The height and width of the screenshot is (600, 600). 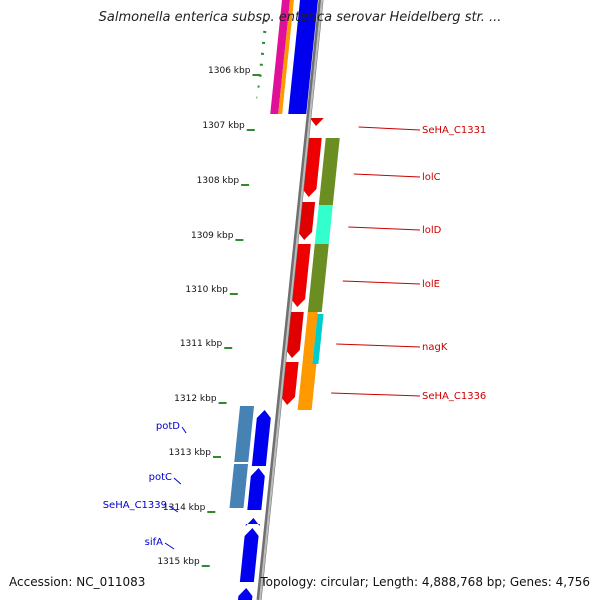 I want to click on forward-gene-label: lolD, so click(x=432, y=230).